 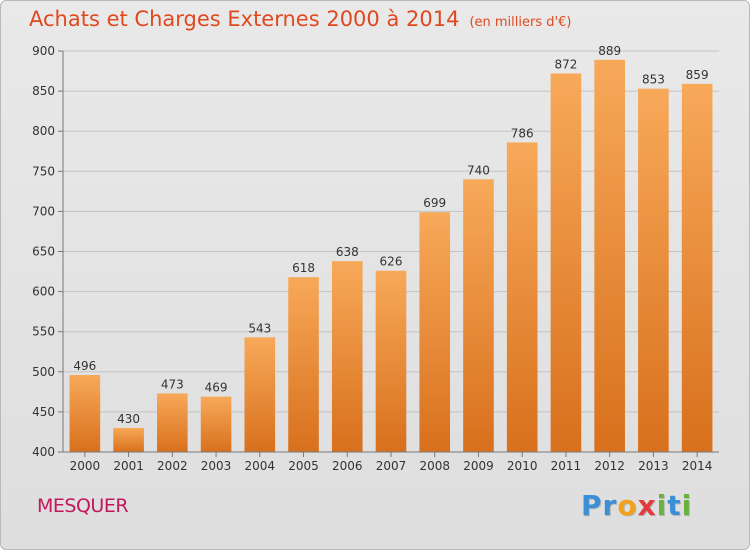 I want to click on data-label: 473, so click(x=172, y=384).